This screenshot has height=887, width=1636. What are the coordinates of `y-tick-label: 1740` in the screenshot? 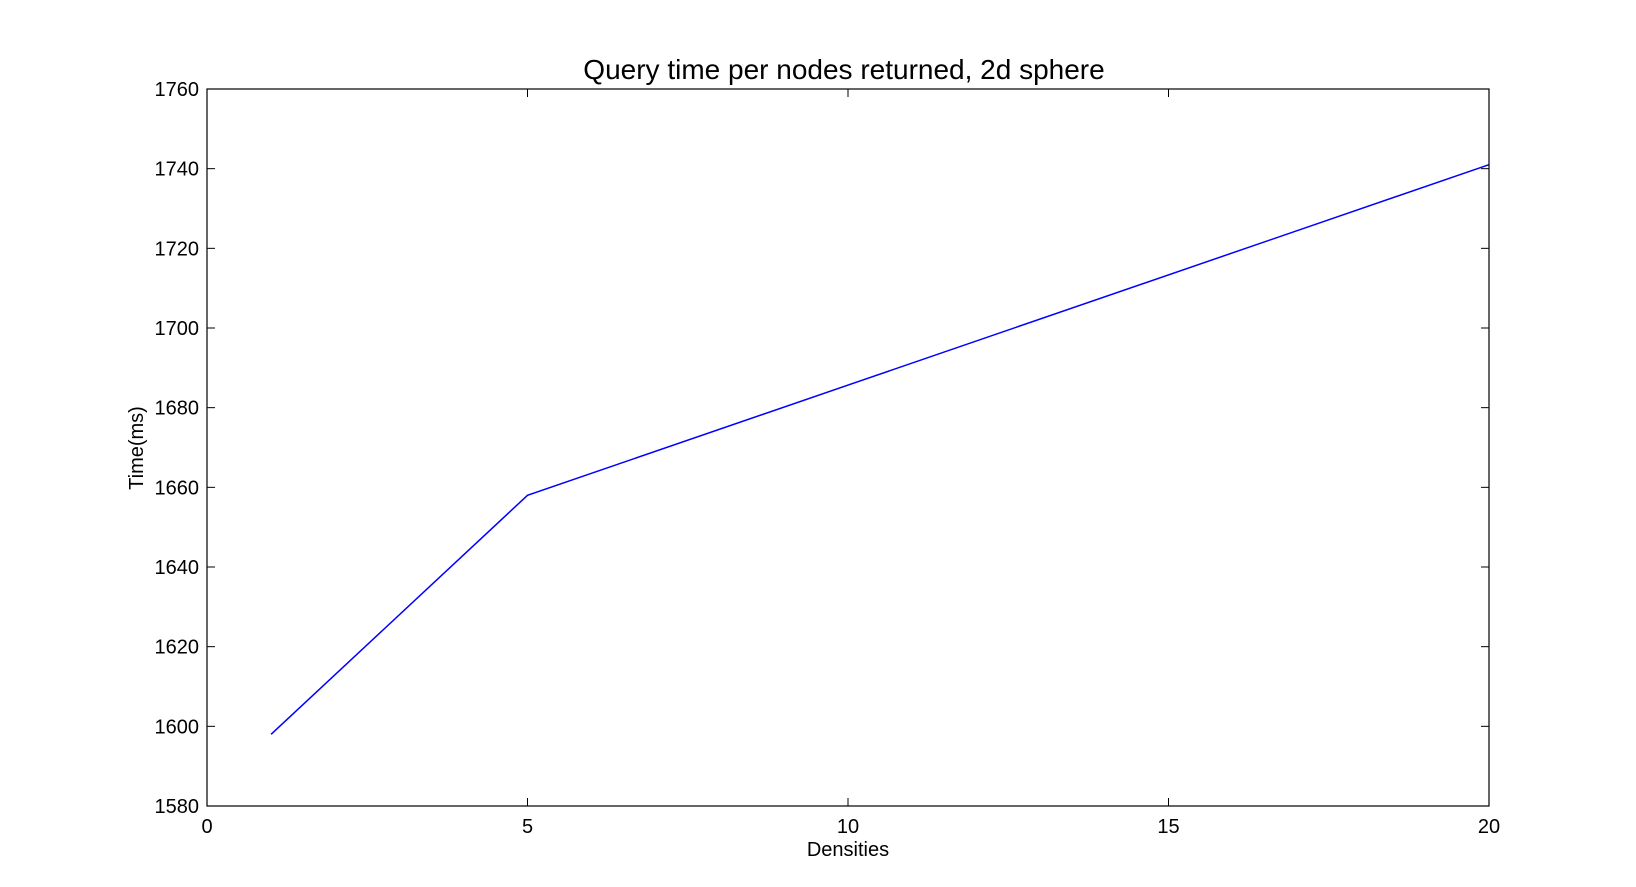 It's located at (177, 170).